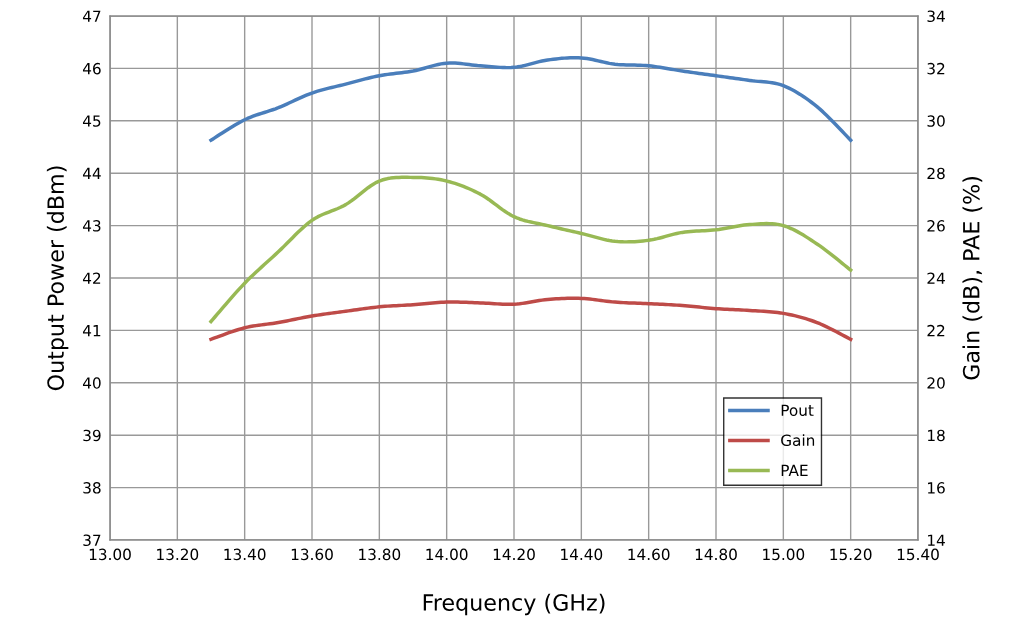 This screenshot has width=1020, height=632. I want to click on x-tick-label: 15.20, so click(851, 554).